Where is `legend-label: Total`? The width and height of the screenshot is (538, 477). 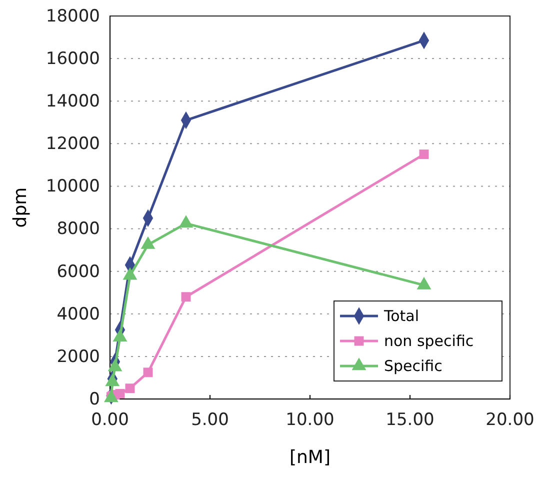 legend-label: Total is located at coordinates (401, 316).